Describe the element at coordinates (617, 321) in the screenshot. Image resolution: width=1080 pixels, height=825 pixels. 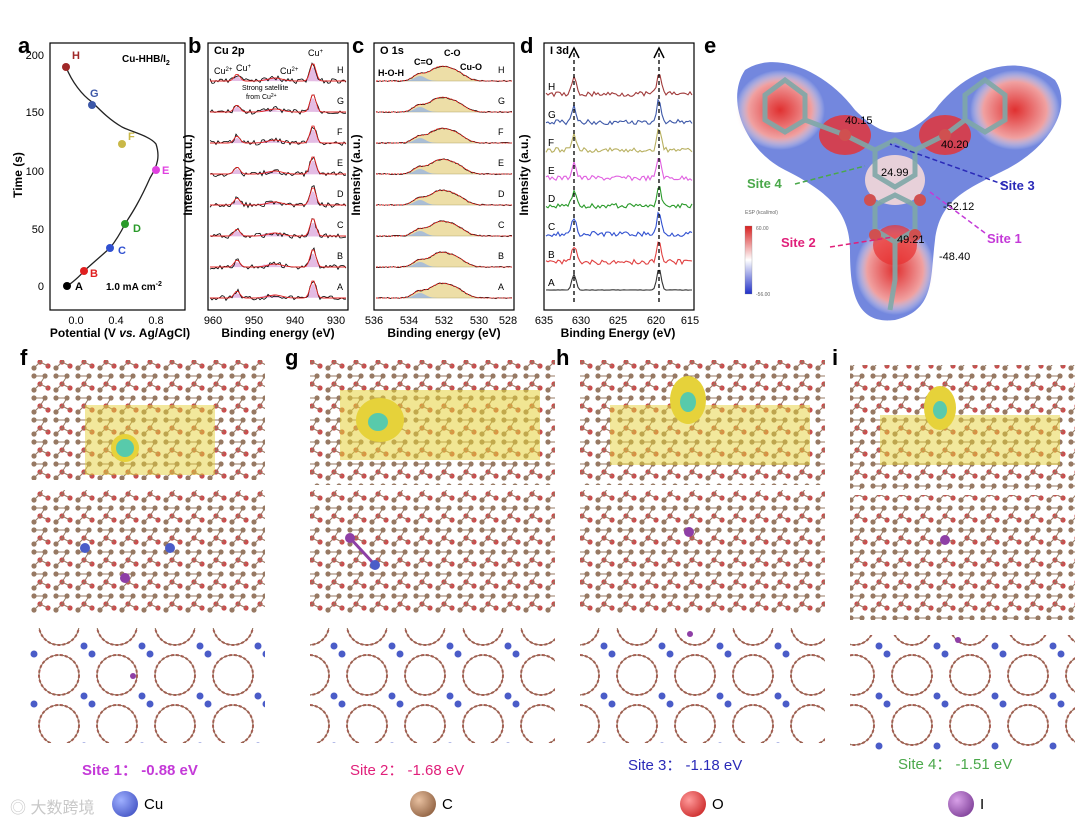
I see `panel-d-x-ticks: 635 630 625 620 615` at that location.